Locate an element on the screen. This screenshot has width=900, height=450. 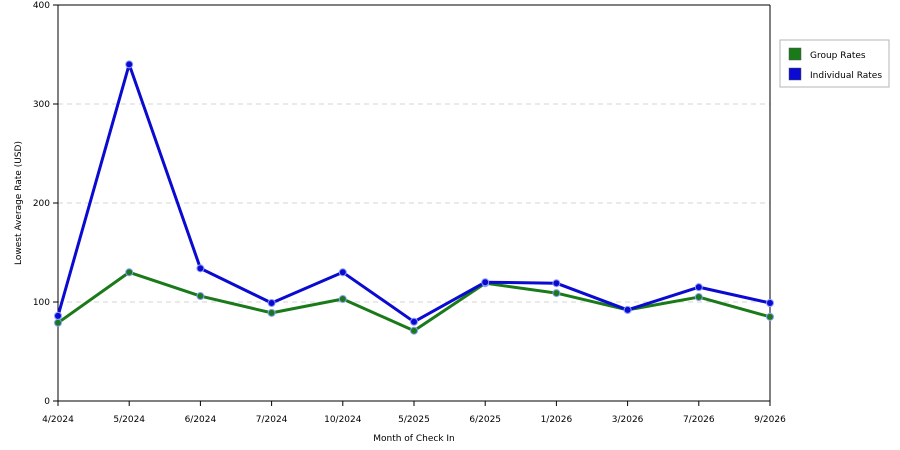
legend-label: Individual Rates is located at coordinates (846, 76).